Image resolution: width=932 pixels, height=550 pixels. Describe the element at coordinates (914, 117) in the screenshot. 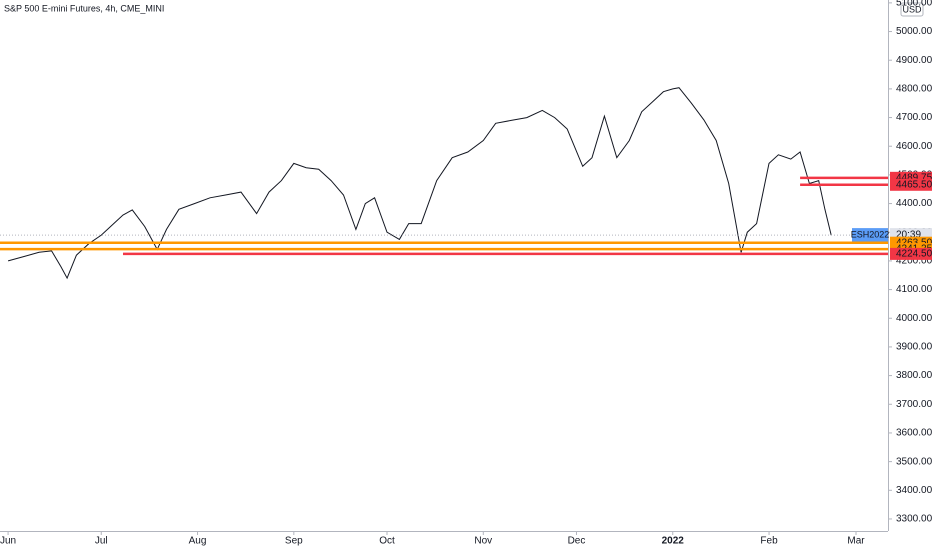

I see `y-tick-label: 4700.00` at that location.